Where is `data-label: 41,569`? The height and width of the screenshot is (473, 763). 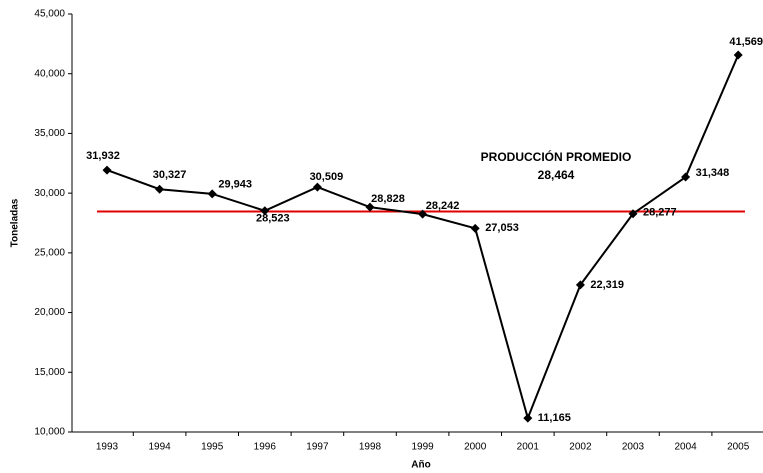
data-label: 41,569 is located at coordinates (746, 42).